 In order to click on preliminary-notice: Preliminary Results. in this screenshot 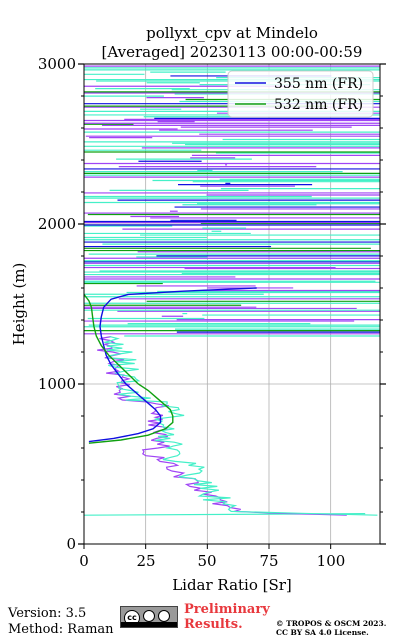, I will do `click(227, 617)`.